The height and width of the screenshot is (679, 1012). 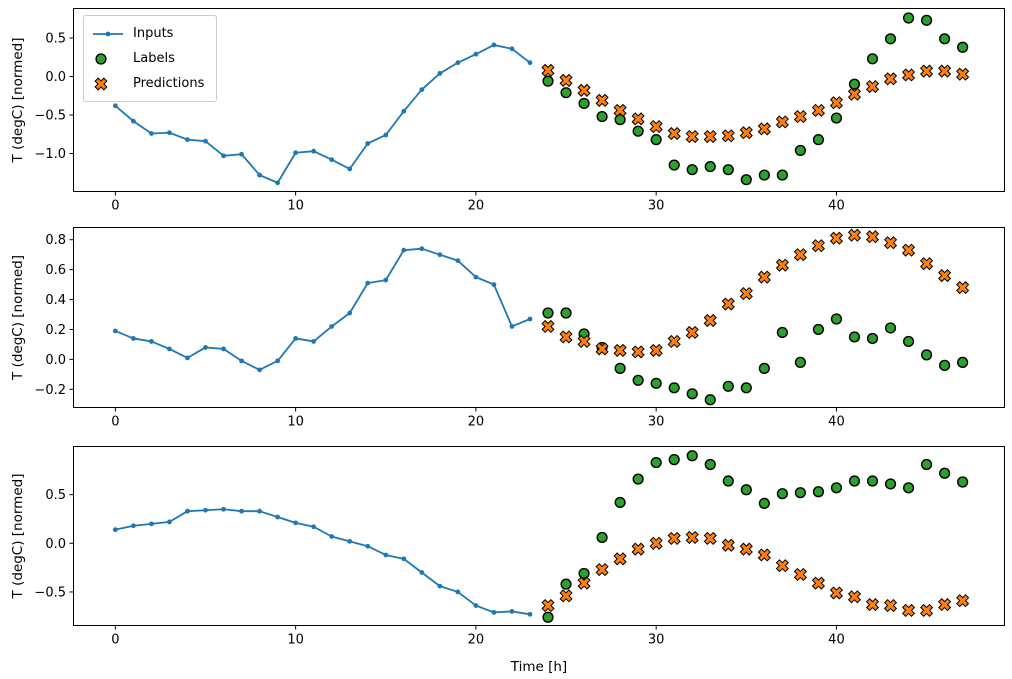 I want to click on y-tick-label: 0.2, so click(x=55, y=330).